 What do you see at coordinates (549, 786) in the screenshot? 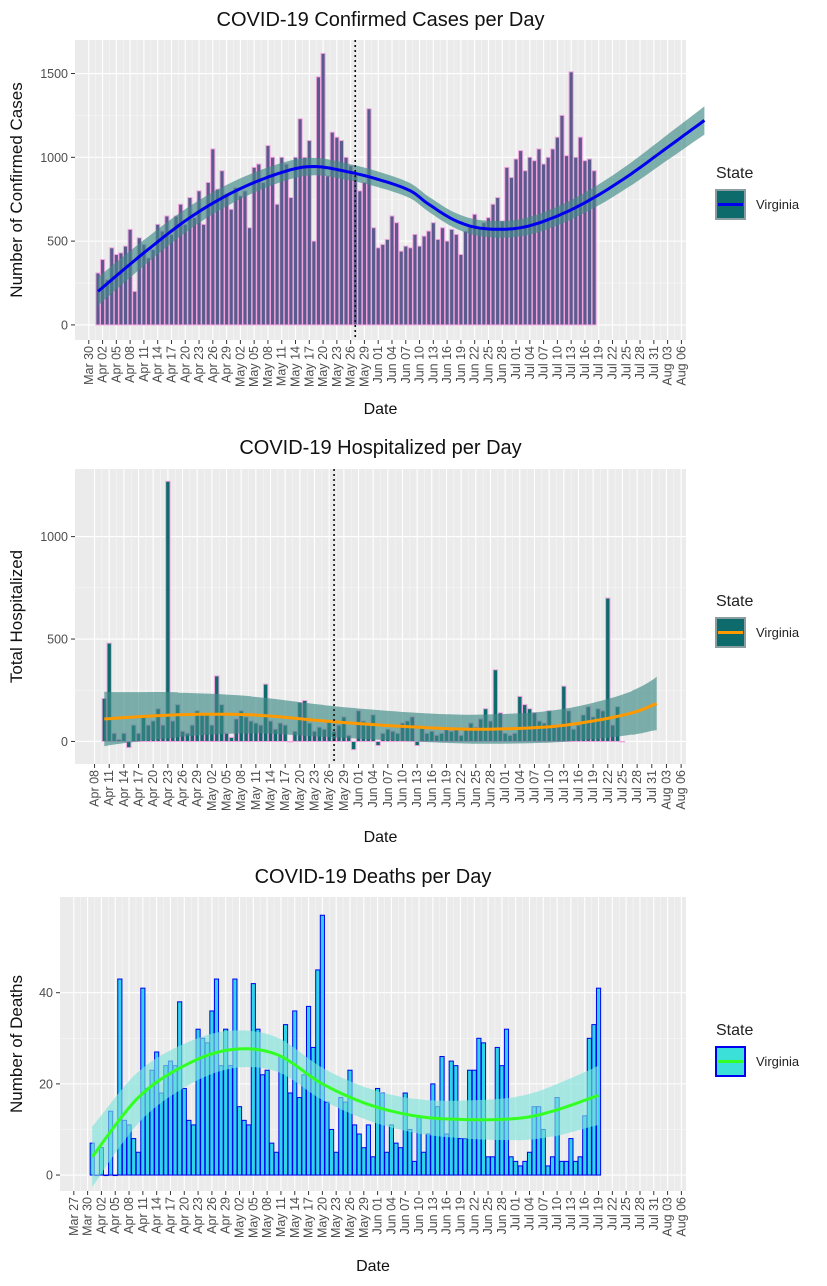
I see `x-tick-label: Jul 10` at bounding box center [549, 786].